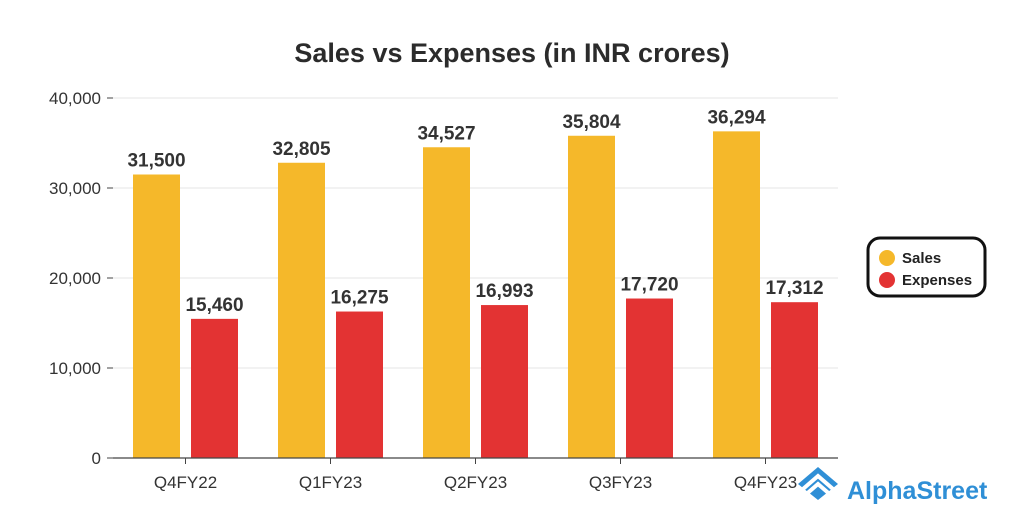  What do you see at coordinates (185, 482) in the screenshot?
I see `x-tick-label: Q4FY22` at bounding box center [185, 482].